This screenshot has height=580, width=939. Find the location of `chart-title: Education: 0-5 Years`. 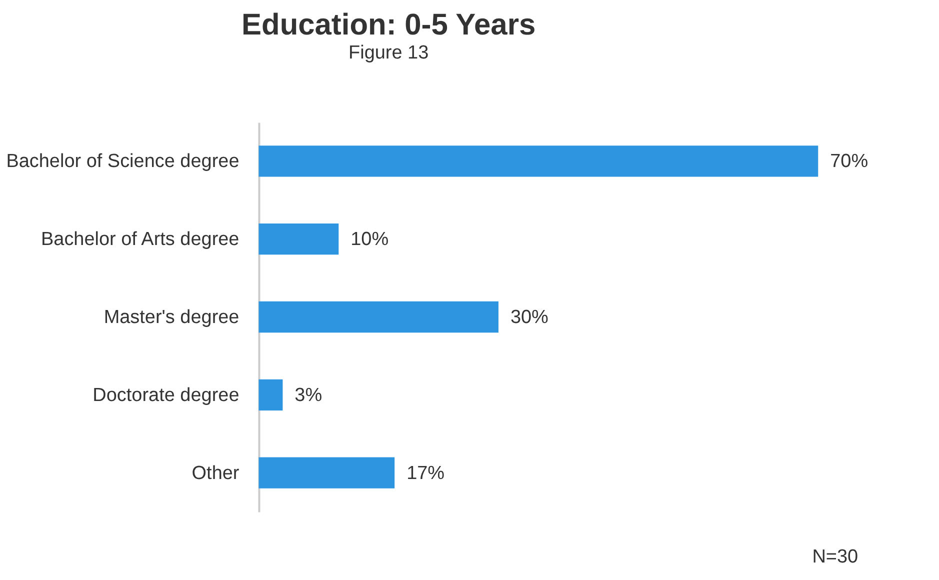

chart-title: Education: 0-5 Years is located at coordinates (389, 25).